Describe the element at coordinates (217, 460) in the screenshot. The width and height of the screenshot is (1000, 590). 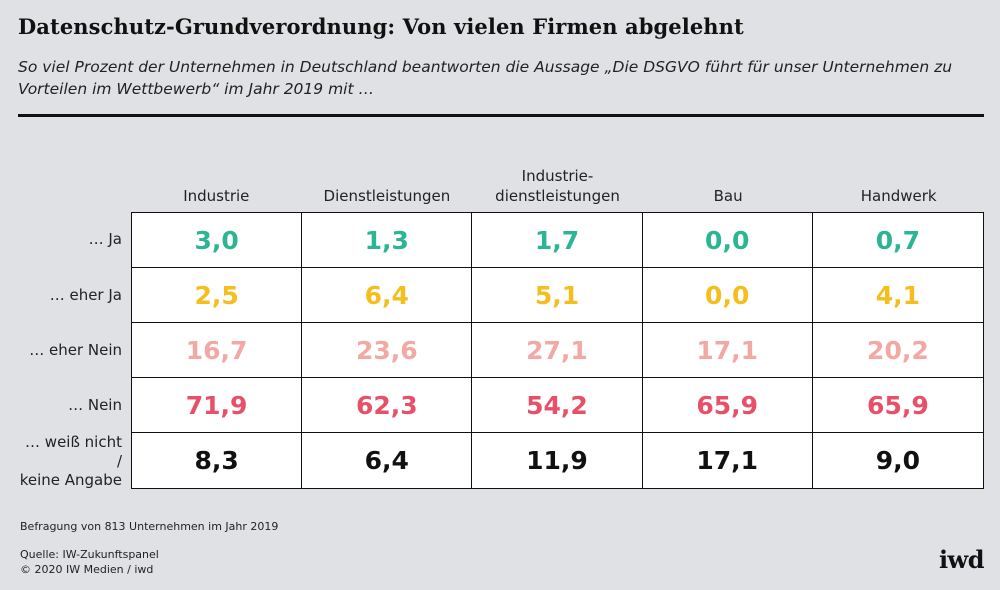
I see `table-cell-value: 8,3` at that location.